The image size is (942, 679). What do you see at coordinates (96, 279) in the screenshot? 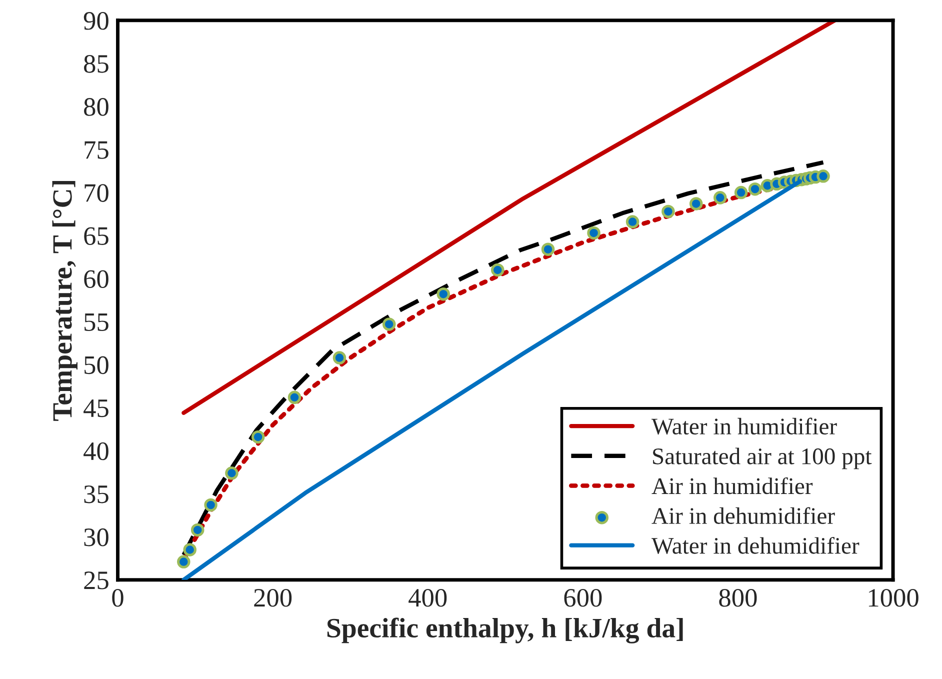
I see `y-tick-label: 60` at bounding box center [96, 279].